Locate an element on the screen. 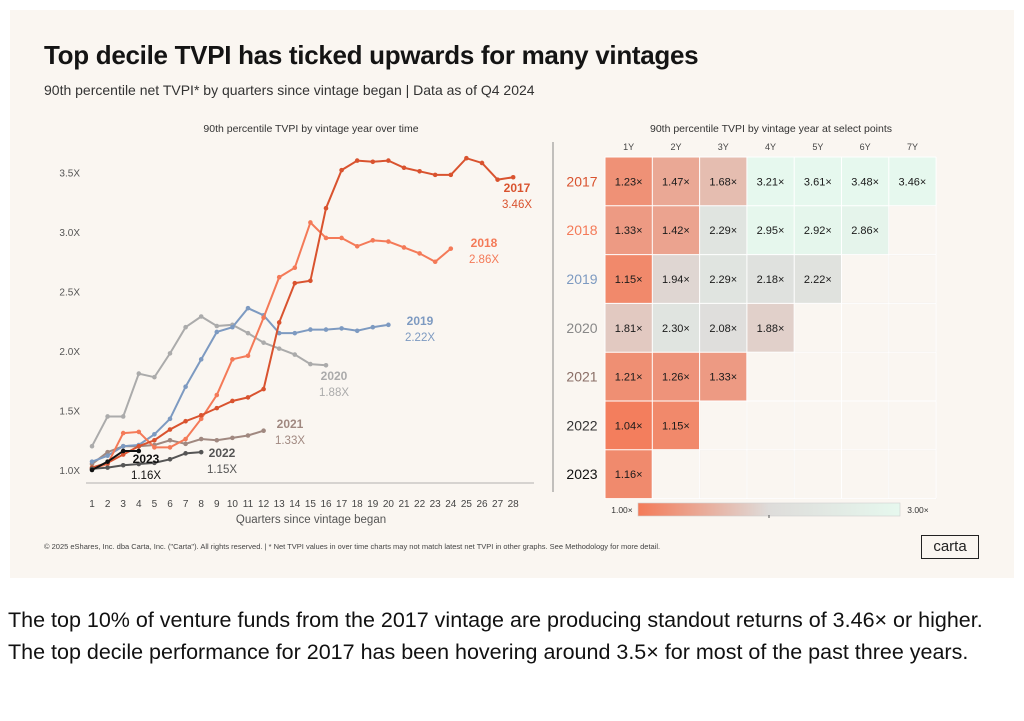  series-label-2017: 2017 is located at coordinates (517, 188).